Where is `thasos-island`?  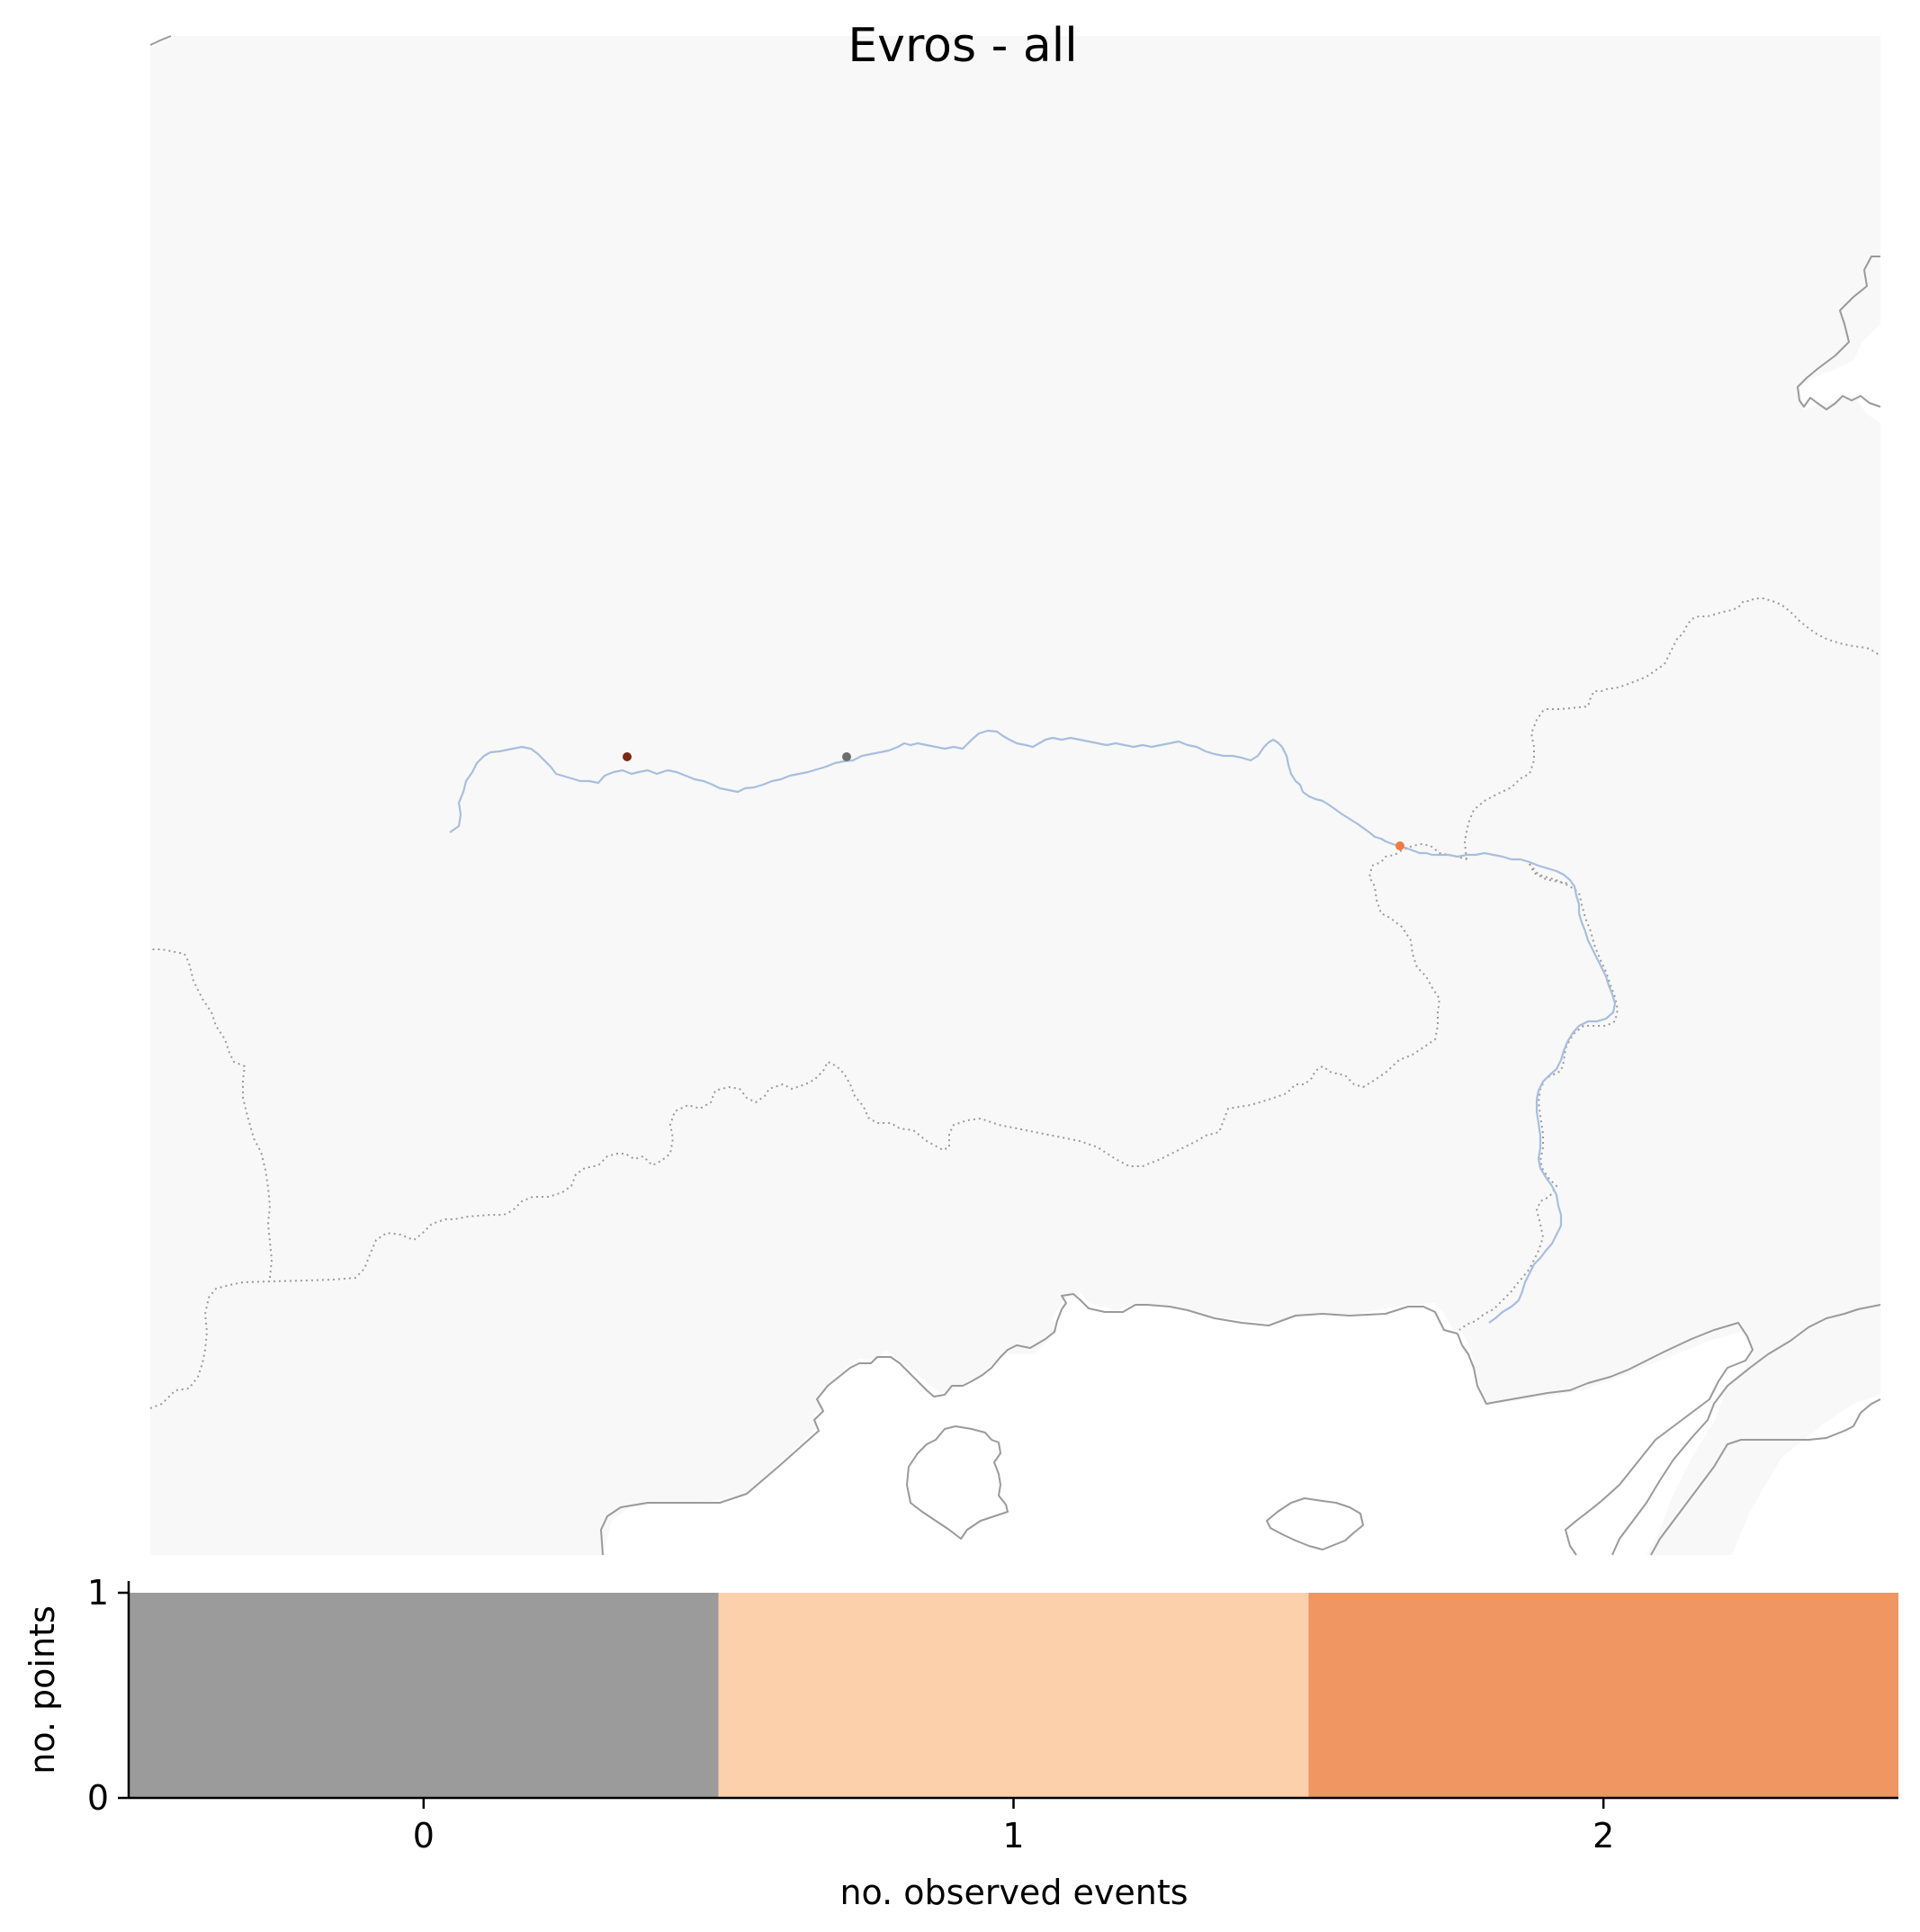
thasos-island is located at coordinates (958, 1482).